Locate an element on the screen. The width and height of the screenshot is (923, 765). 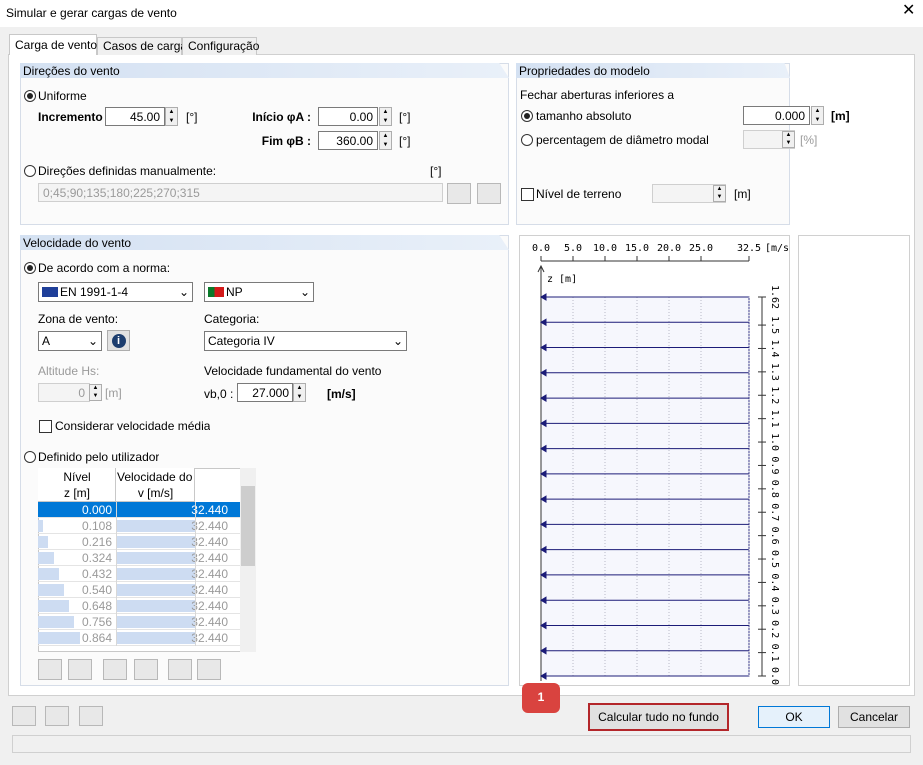
tab-label: Carga de vento is located at coordinates (56, 45).